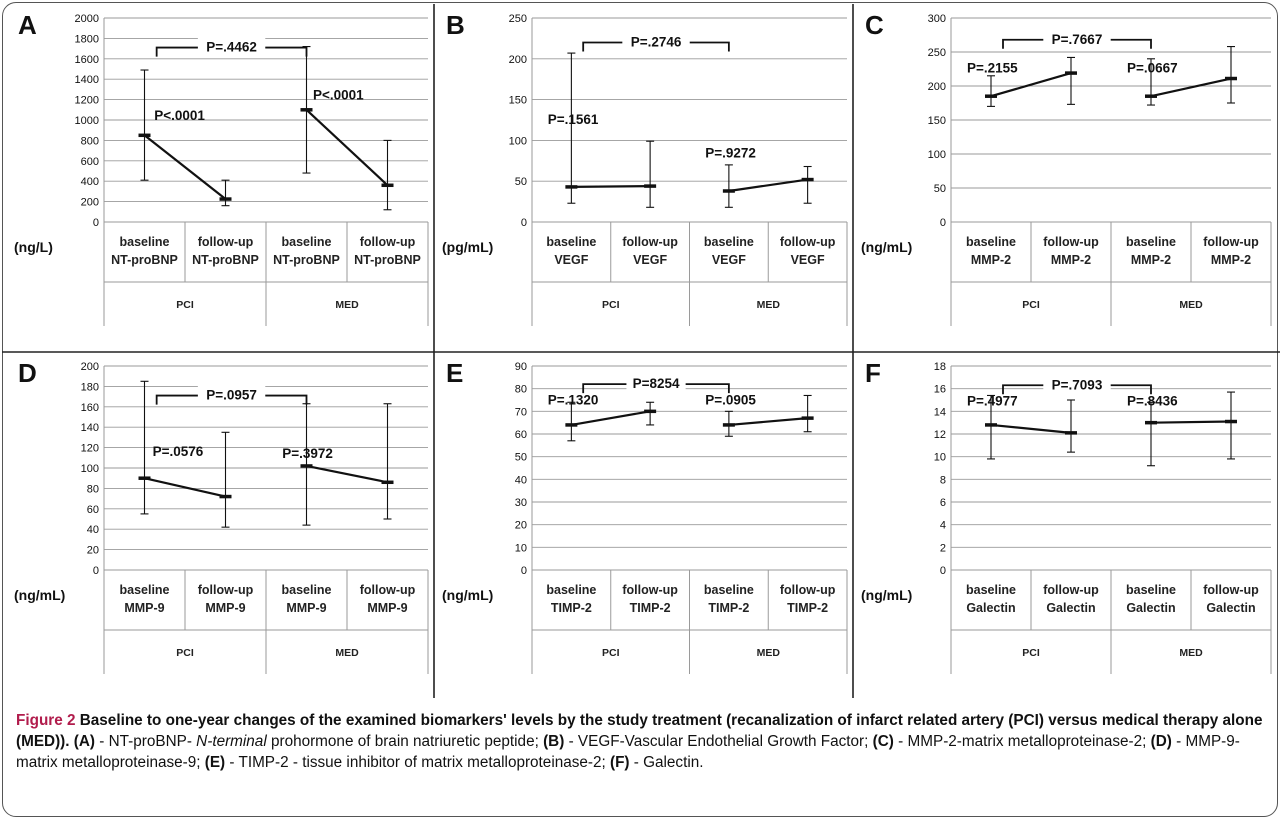 The image size is (1282, 821). Describe the element at coordinates (521, 182) in the screenshot. I see `y-tick-label: 50` at that location.